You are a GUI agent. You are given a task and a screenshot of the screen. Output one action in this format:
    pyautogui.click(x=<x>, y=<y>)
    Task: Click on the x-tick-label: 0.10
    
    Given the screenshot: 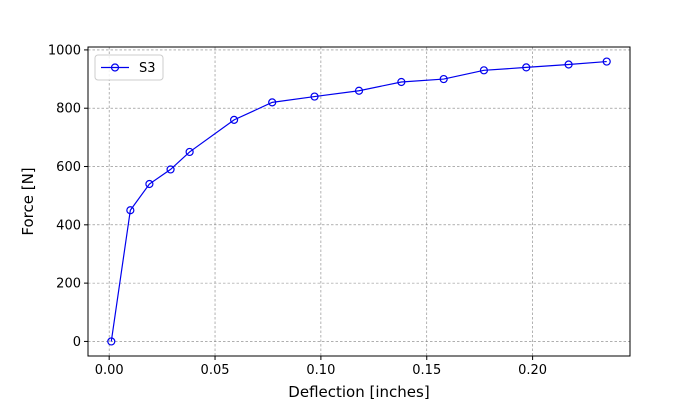 What is the action you would take?
    pyautogui.click(x=320, y=370)
    